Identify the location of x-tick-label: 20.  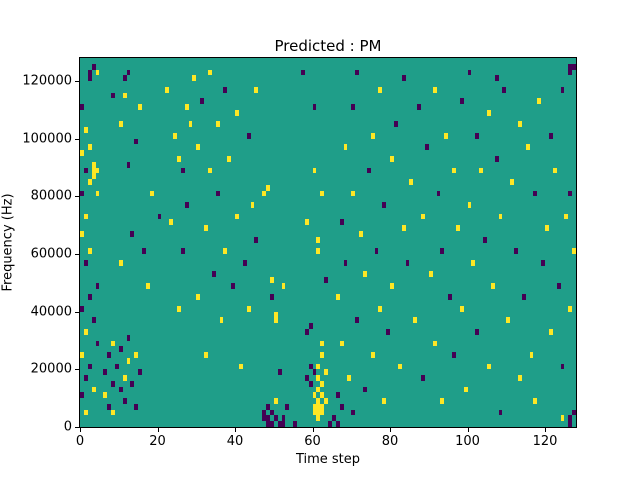
(157, 441).